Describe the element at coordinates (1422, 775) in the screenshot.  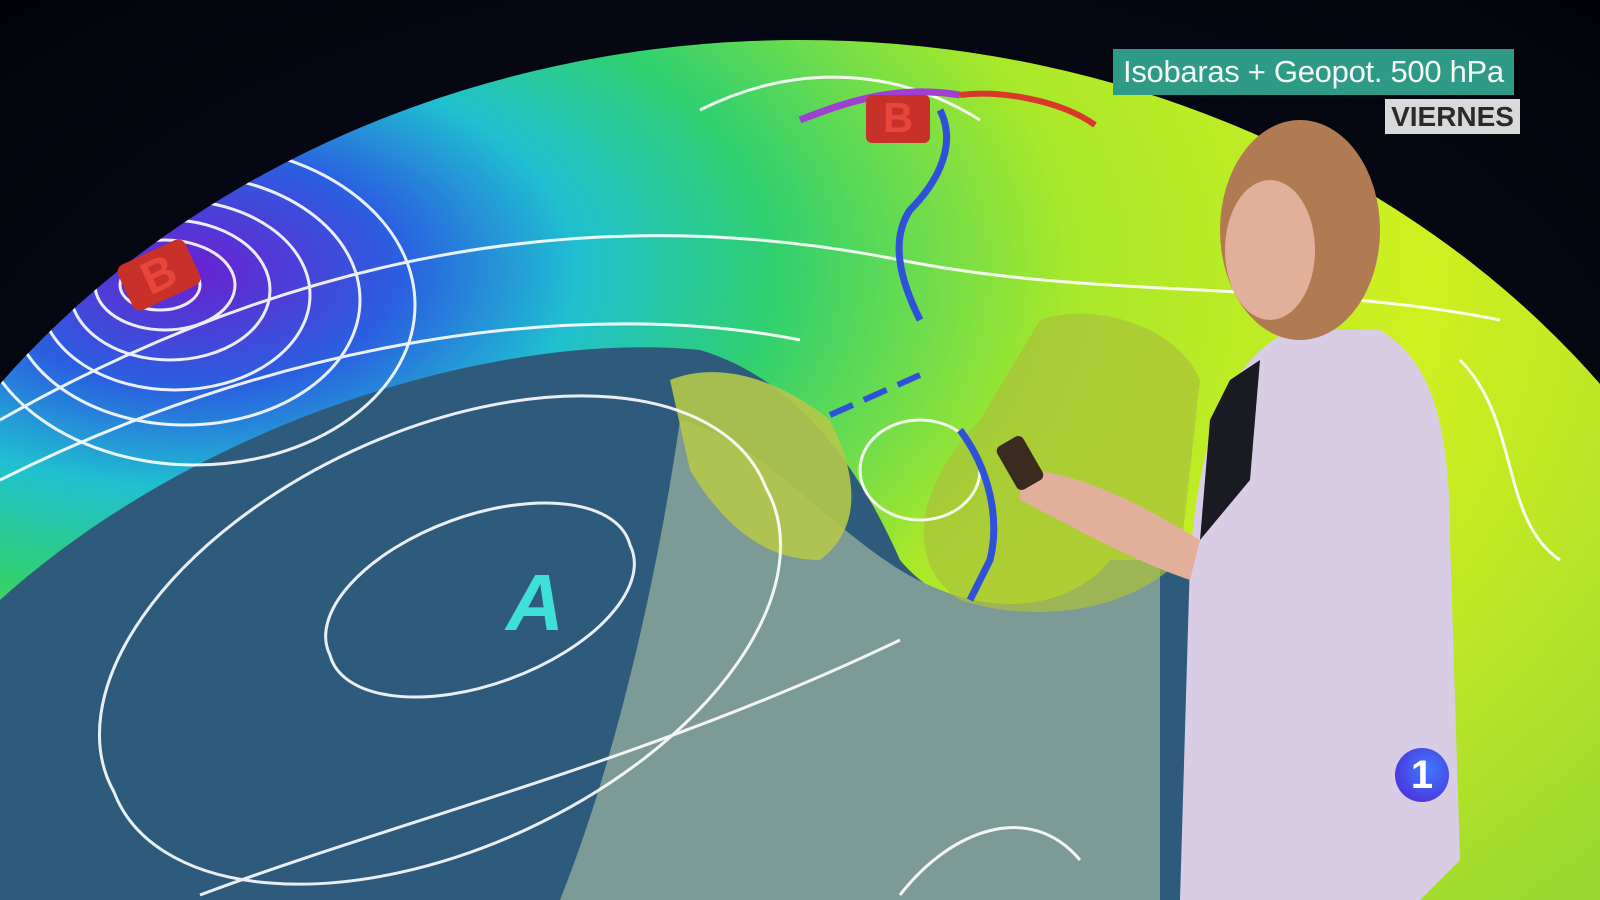
I see `channel-logo: 1` at that location.